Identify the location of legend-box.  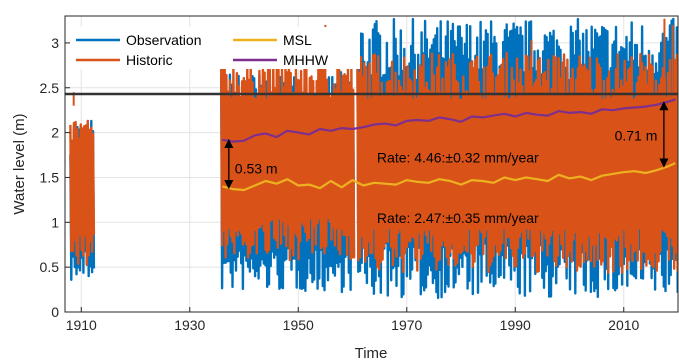
(215, 48).